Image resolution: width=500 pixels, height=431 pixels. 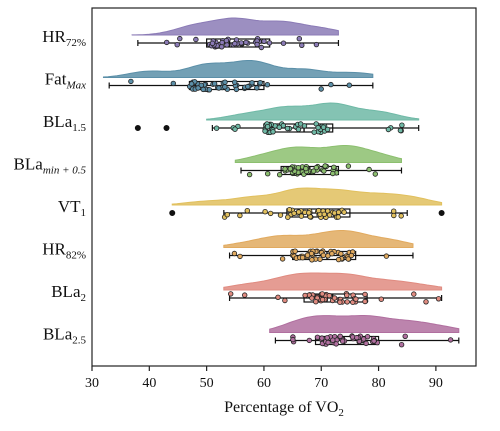 I want to click on x-tick-label: 70, so click(x=321, y=383).